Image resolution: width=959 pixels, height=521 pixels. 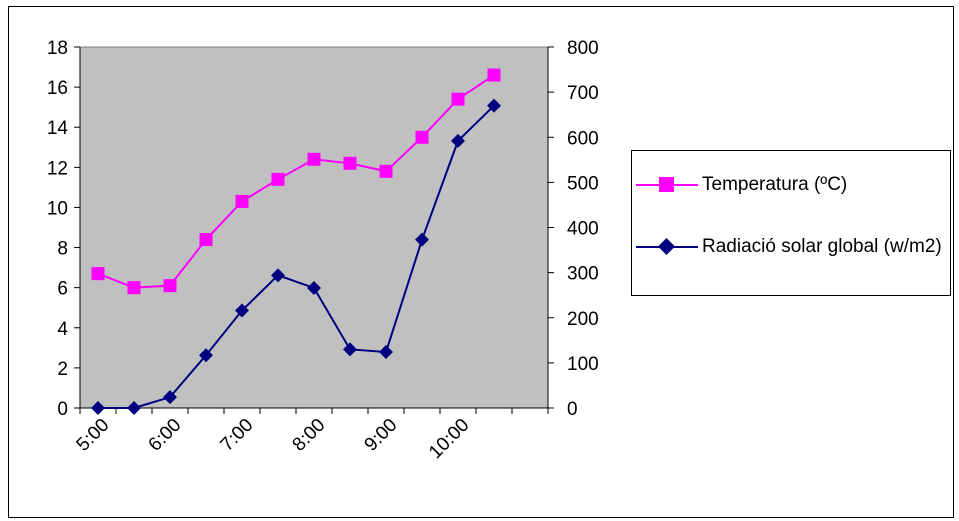 I want to click on y-left-tick-label: 14, so click(x=58, y=128).